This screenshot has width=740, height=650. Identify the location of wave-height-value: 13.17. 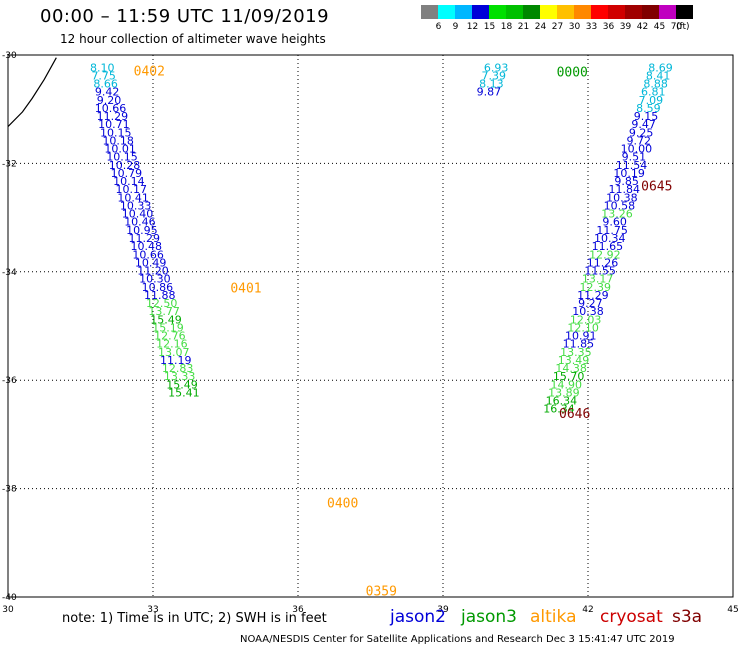
(598, 279).